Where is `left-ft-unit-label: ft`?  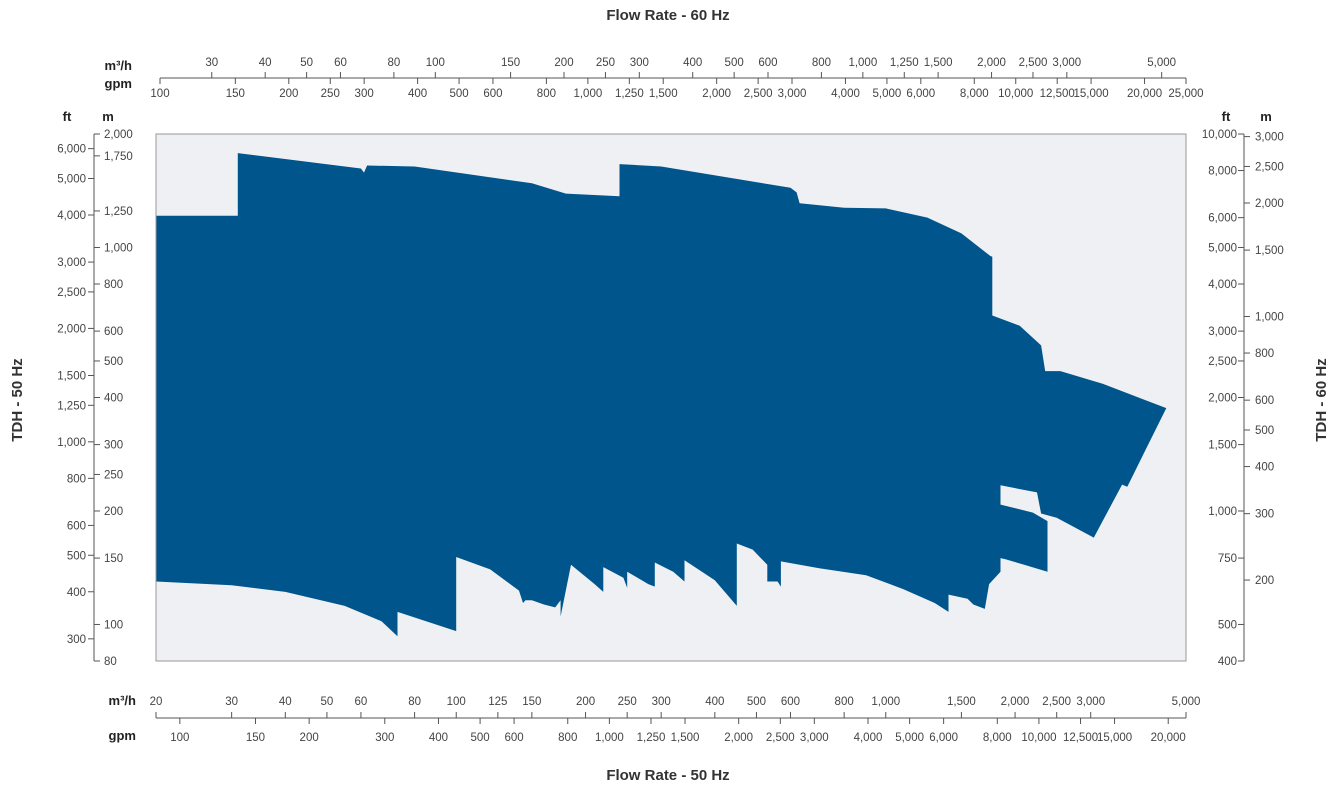 left-ft-unit-label: ft is located at coordinates (67, 116).